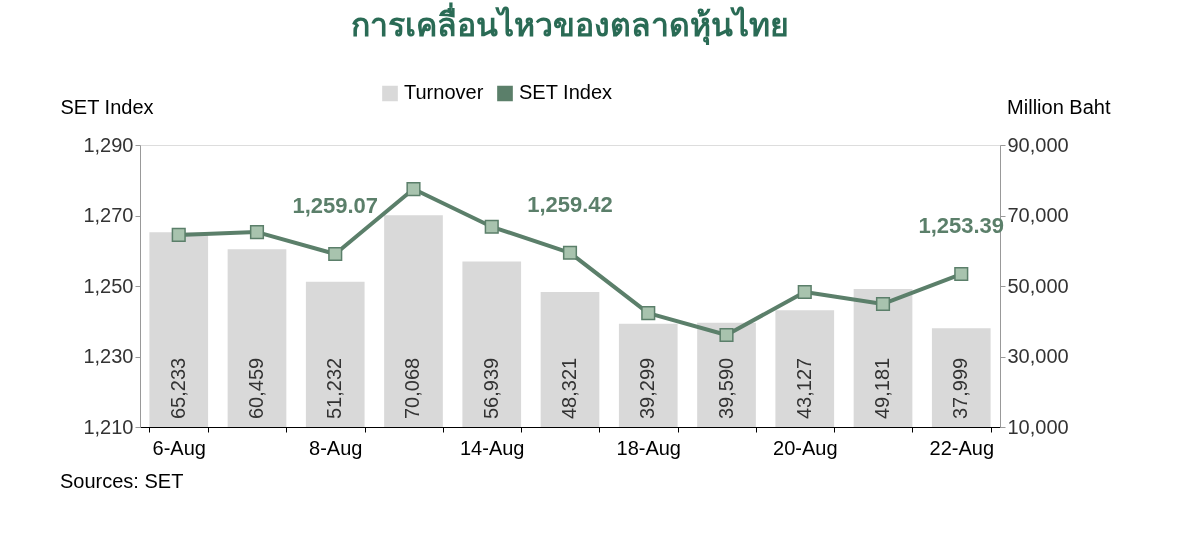 This screenshot has height=550, width=1200. What do you see at coordinates (805, 447) in the screenshot?
I see `x-tick-label: 20-Aug` at bounding box center [805, 447].